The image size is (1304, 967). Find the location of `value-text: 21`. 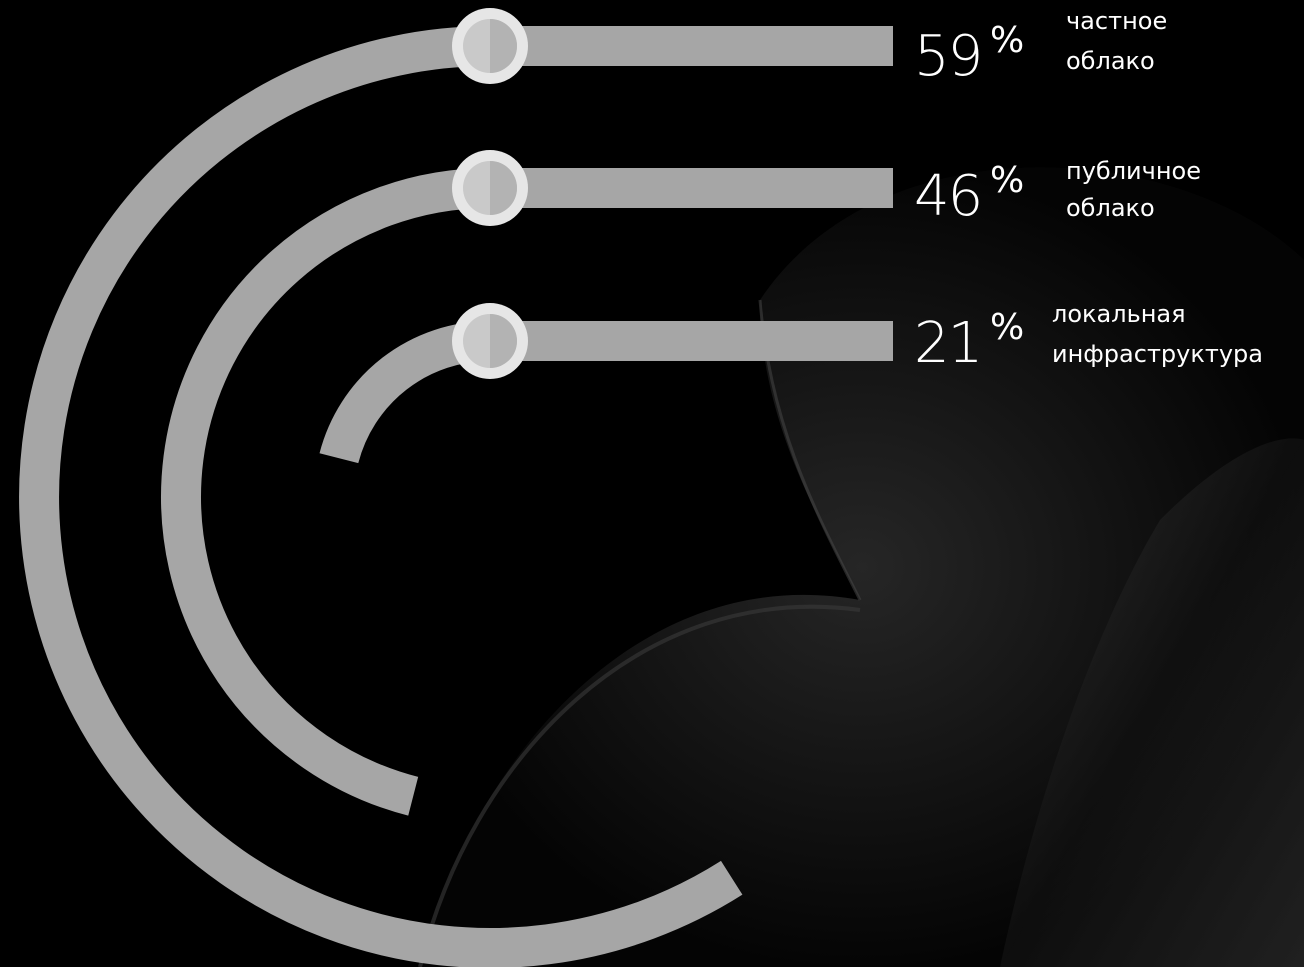

value-text: 21 is located at coordinates (947, 343).